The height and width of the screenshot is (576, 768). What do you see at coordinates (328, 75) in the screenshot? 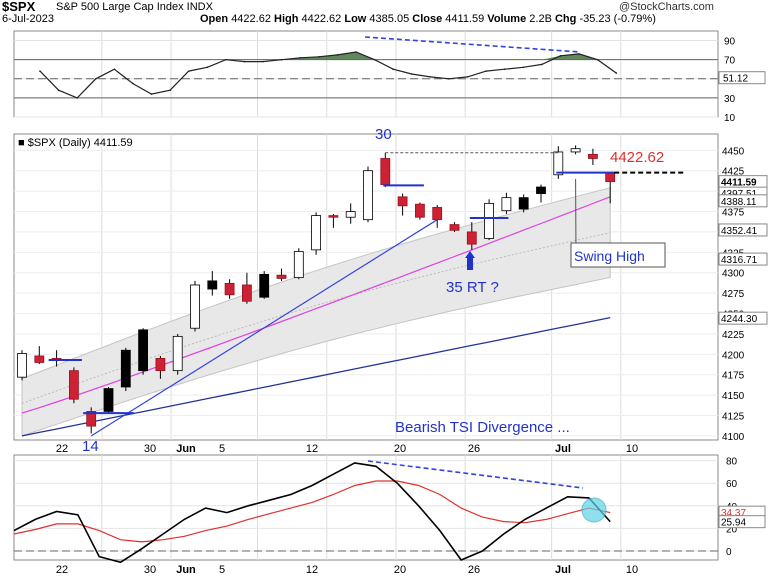
I see `rsi-line` at bounding box center [328, 75].